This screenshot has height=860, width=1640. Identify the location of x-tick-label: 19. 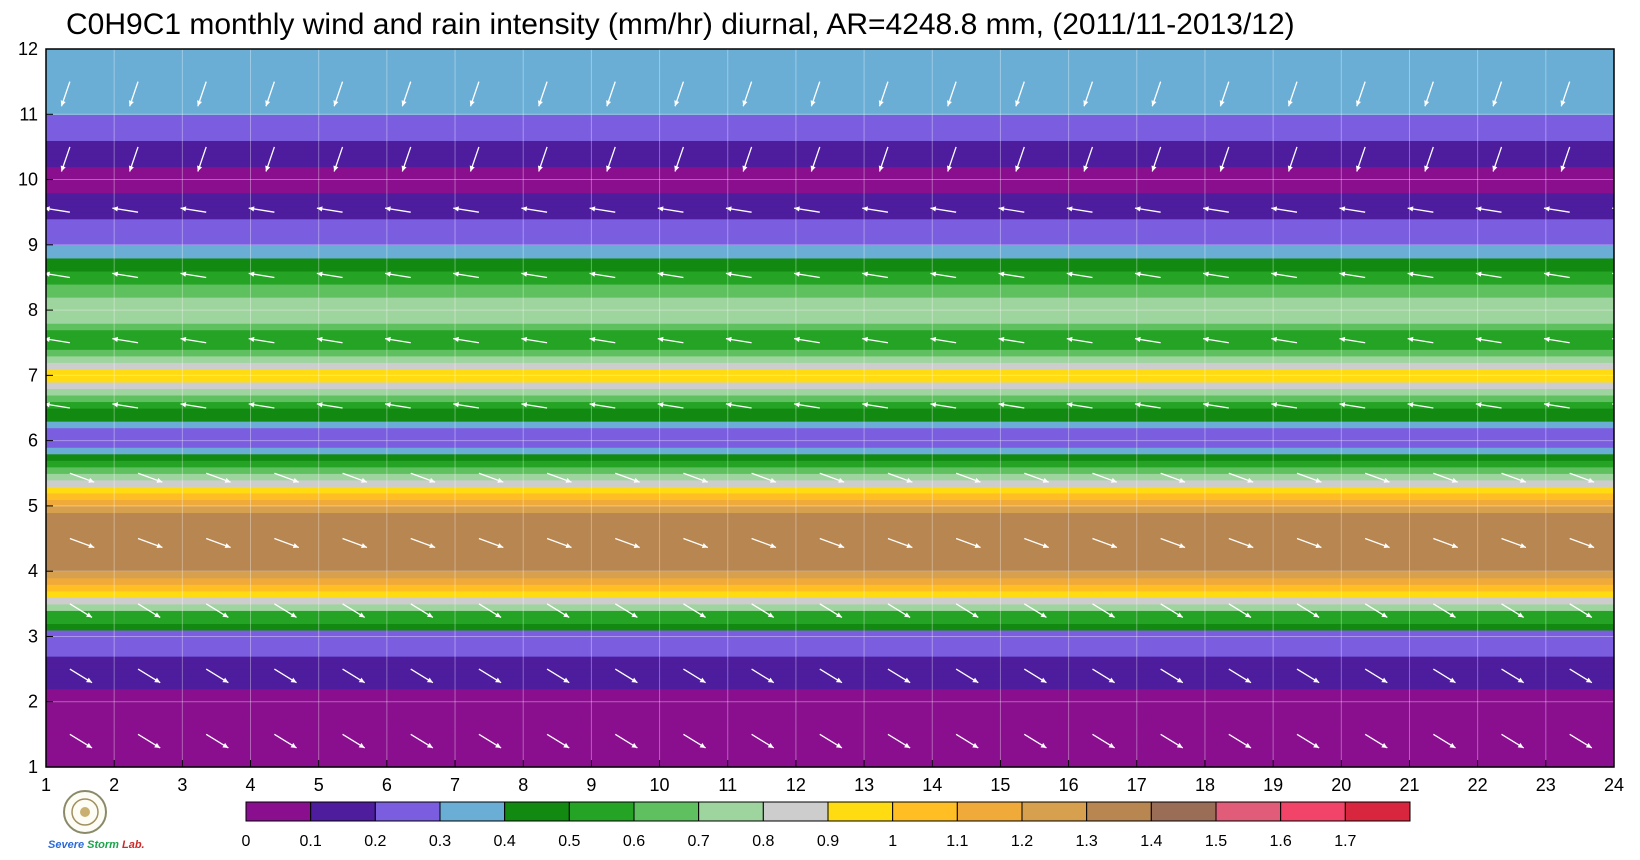
(1273, 785).